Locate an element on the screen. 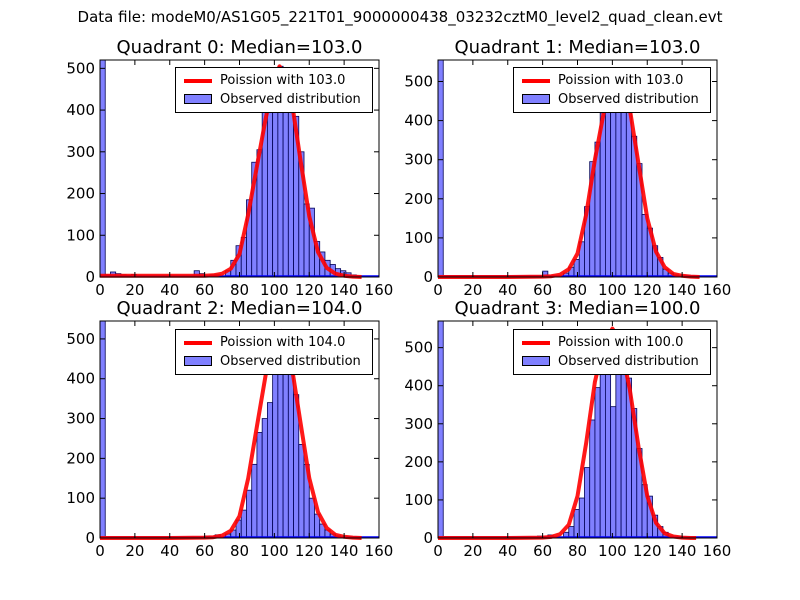 Image resolution: width=800 pixels, height=600 pixels. chart-title: Quadrant 1: Median=103.0 is located at coordinates (578, 47).